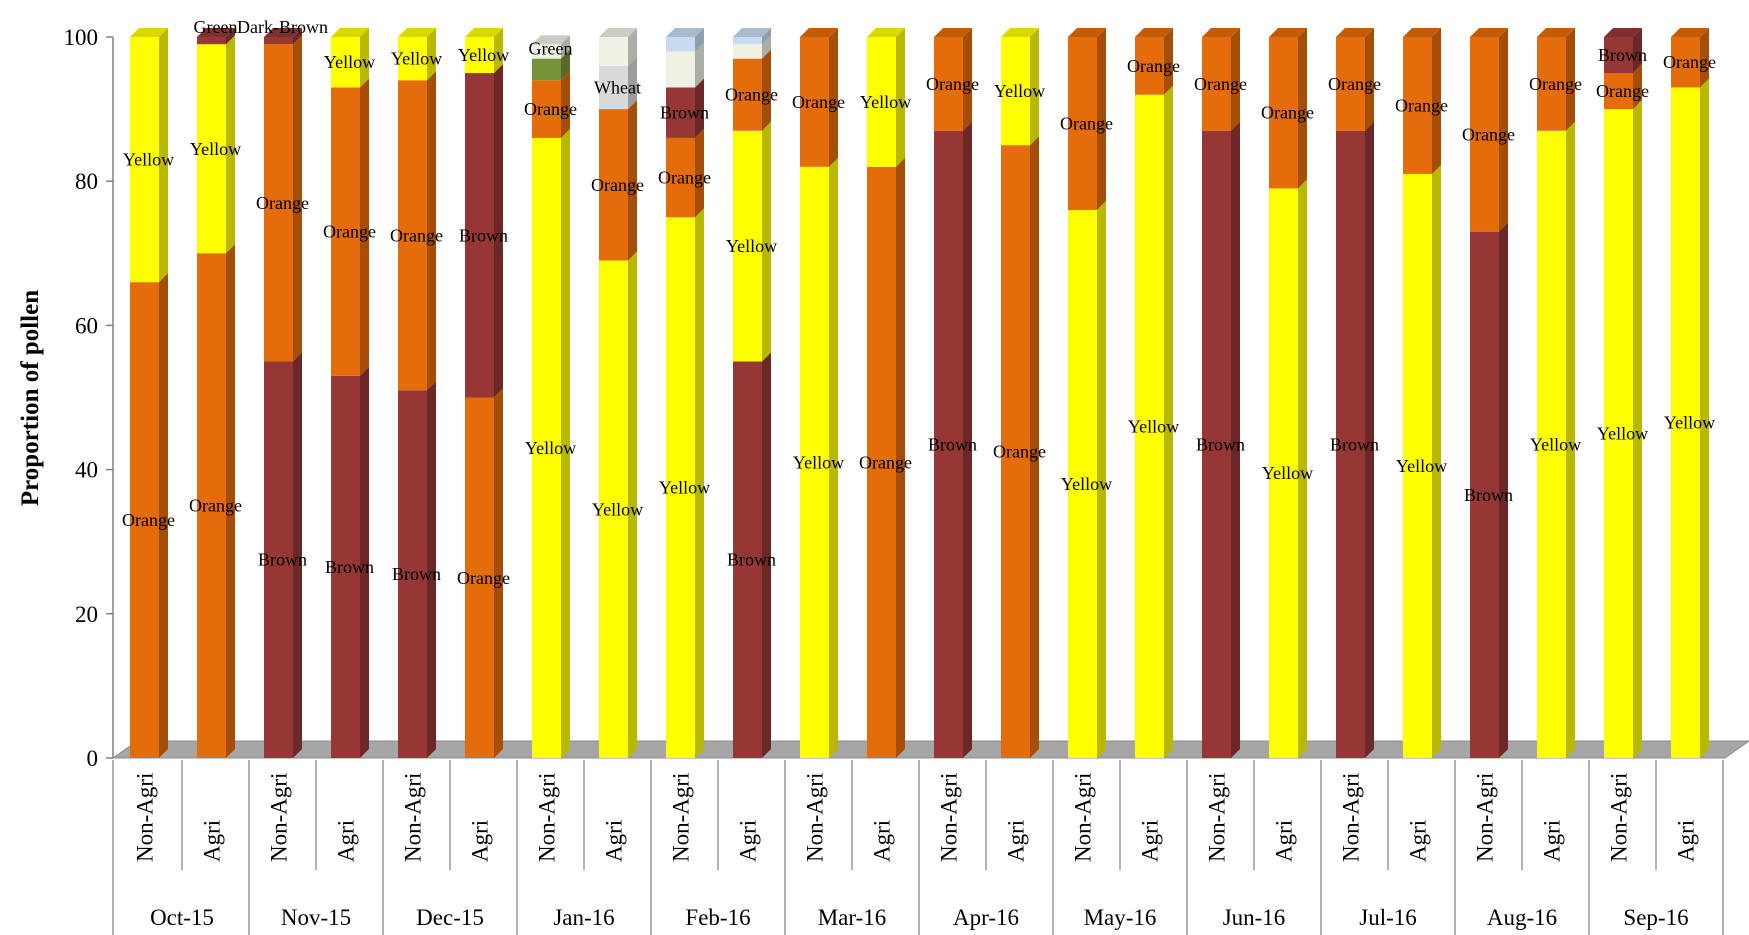  I want to click on y-tick-label: 20, so click(86, 614).